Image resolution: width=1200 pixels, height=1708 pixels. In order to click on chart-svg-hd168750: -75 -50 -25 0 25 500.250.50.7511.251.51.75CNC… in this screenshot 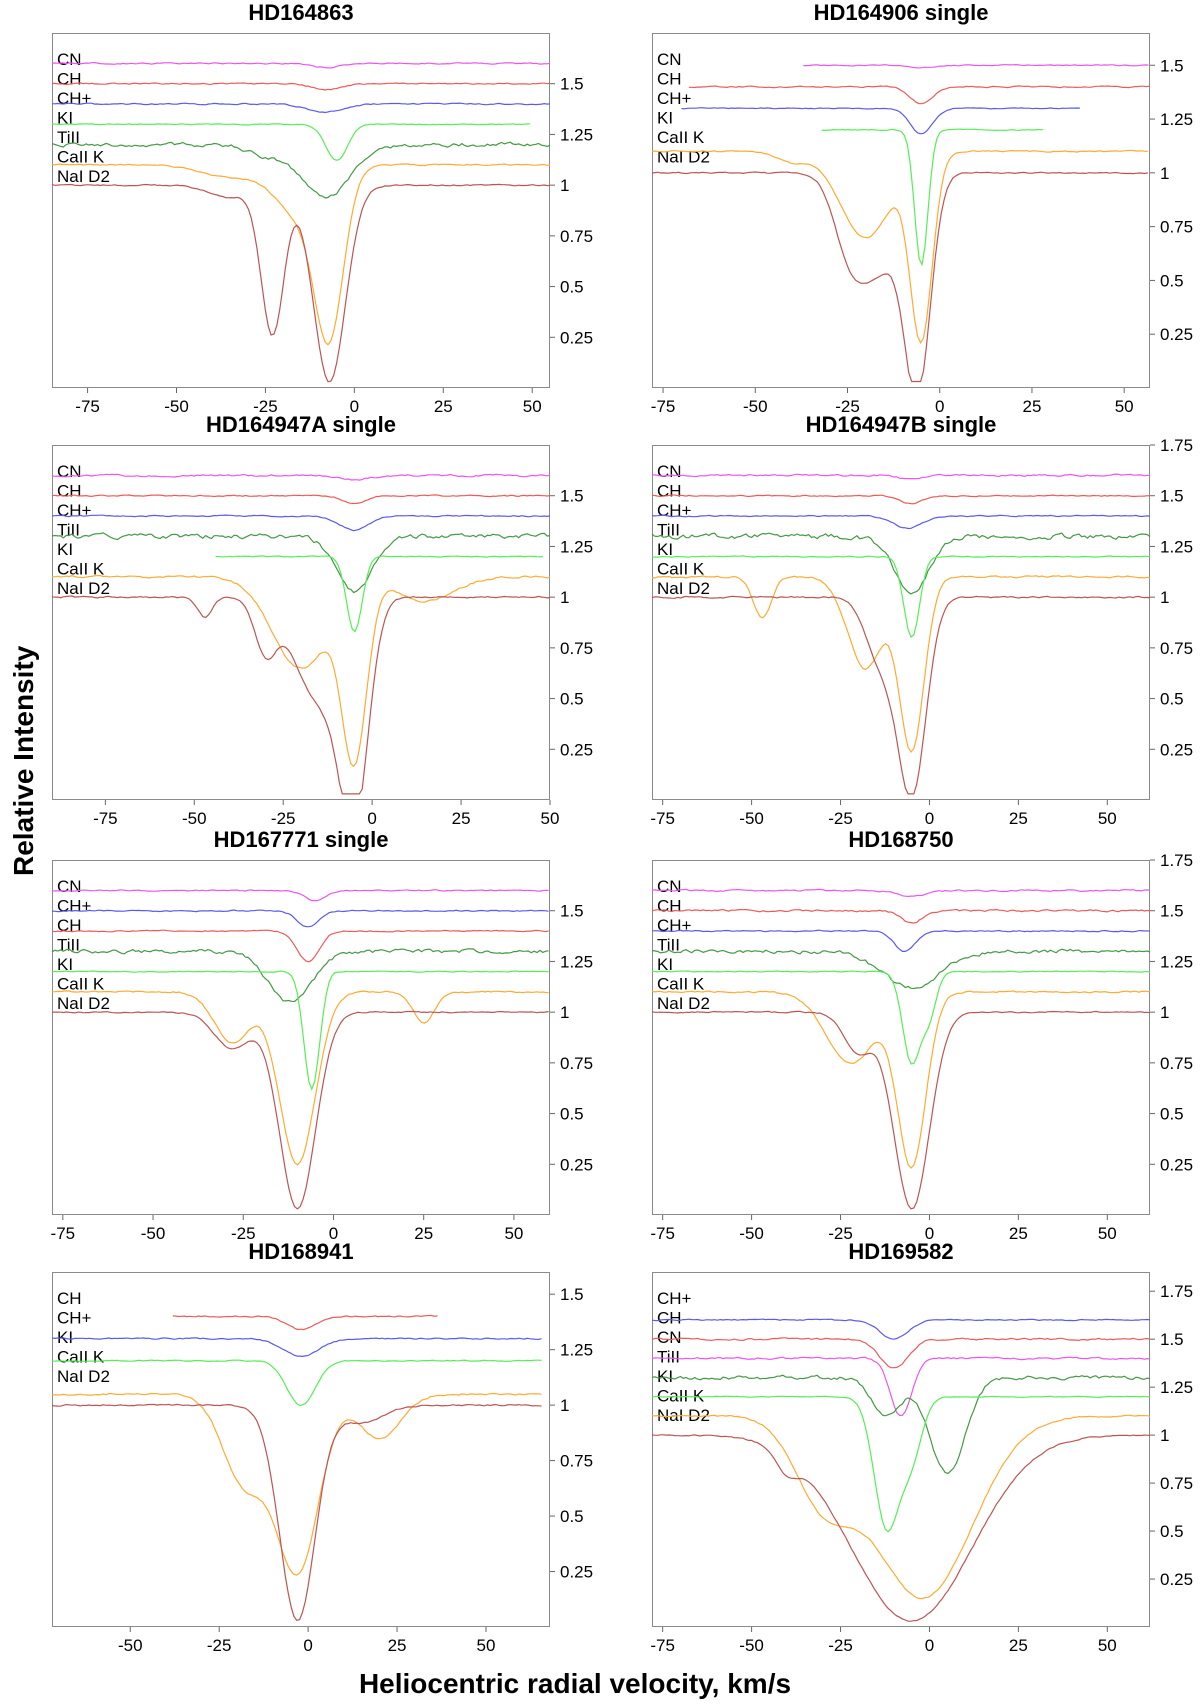, I will do `click(921, 1047)`.